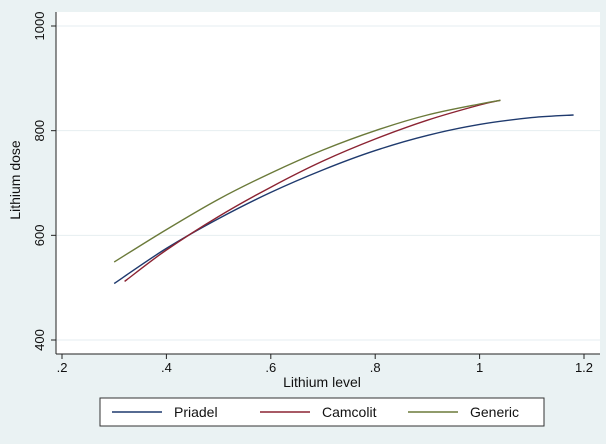  I want to click on legend: Priadel Camcolit Generic, so click(322, 412).